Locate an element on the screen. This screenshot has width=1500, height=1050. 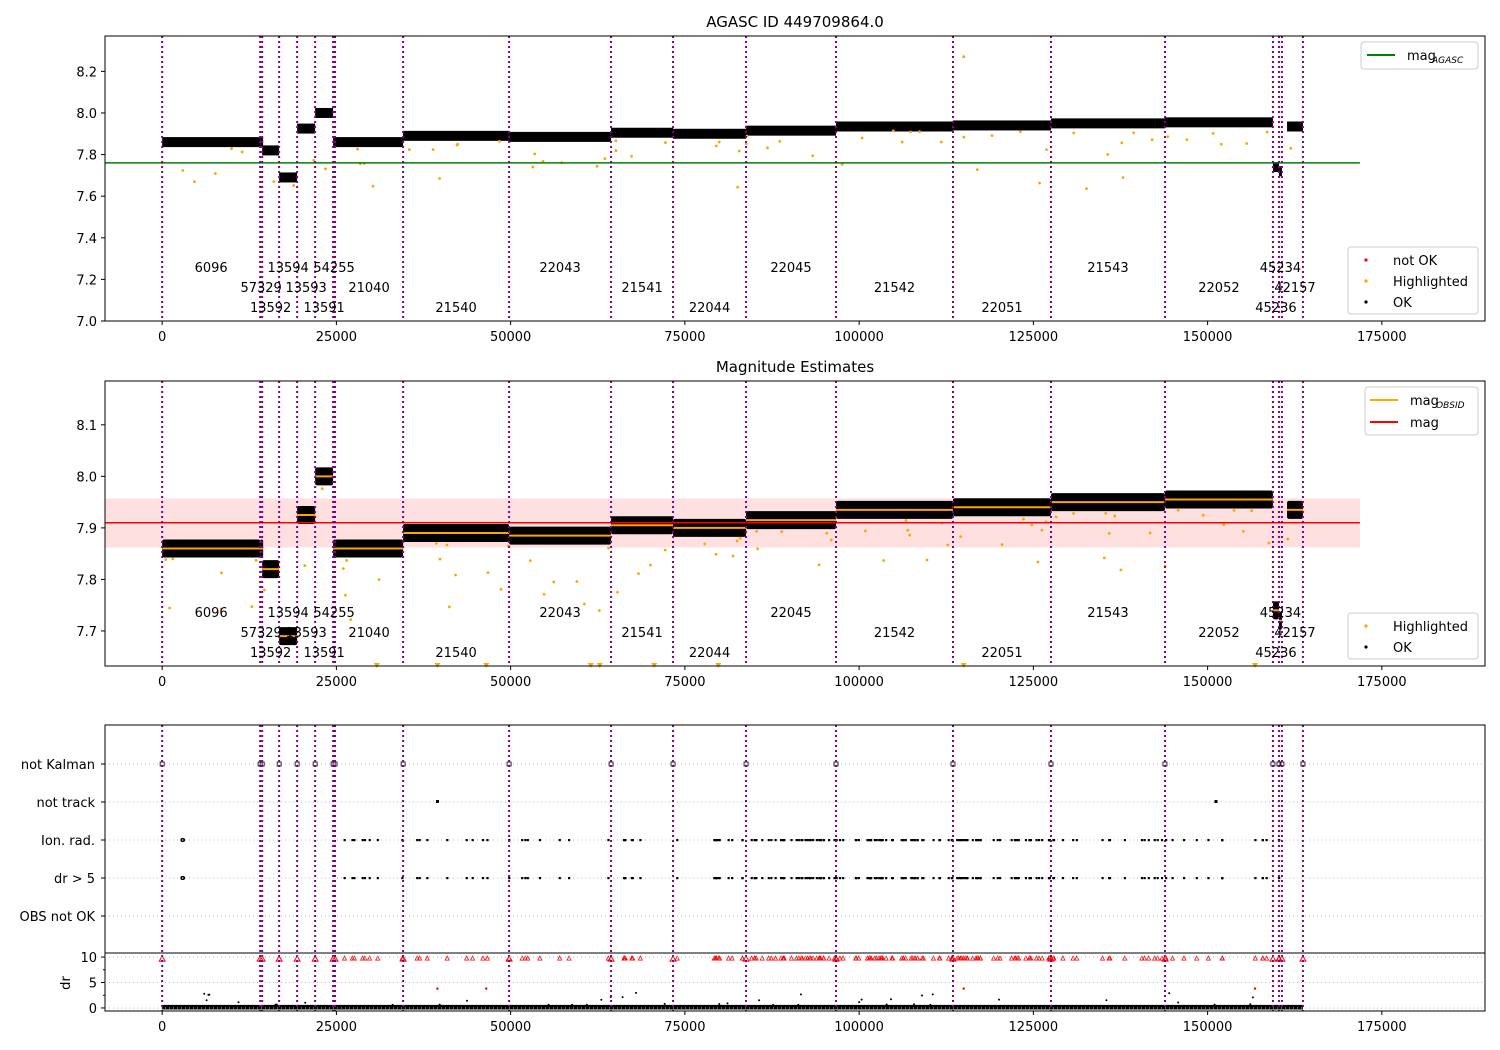
obsid-label: 22052 is located at coordinates (1218, 633).